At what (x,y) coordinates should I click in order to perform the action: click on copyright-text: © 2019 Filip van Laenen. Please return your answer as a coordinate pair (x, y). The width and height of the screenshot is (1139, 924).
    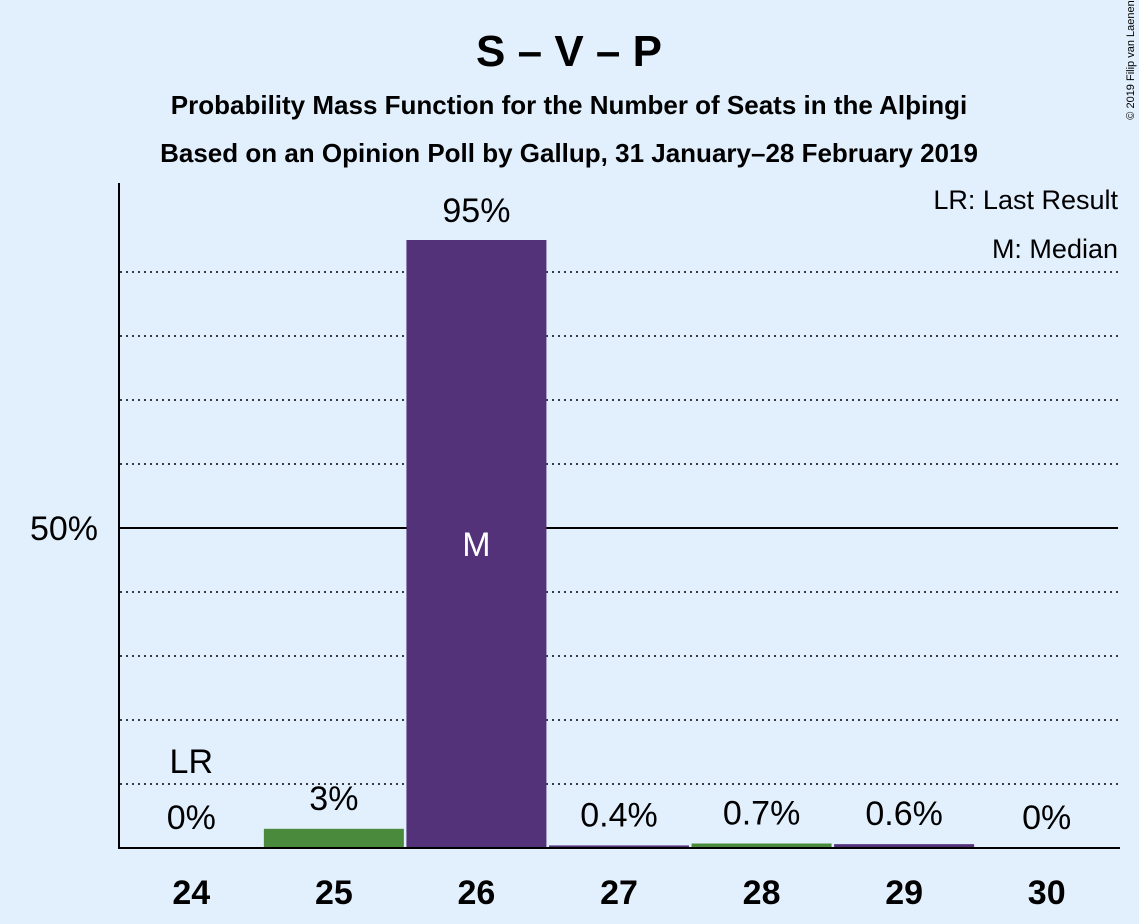
    Looking at the image, I should click on (1131, 59).